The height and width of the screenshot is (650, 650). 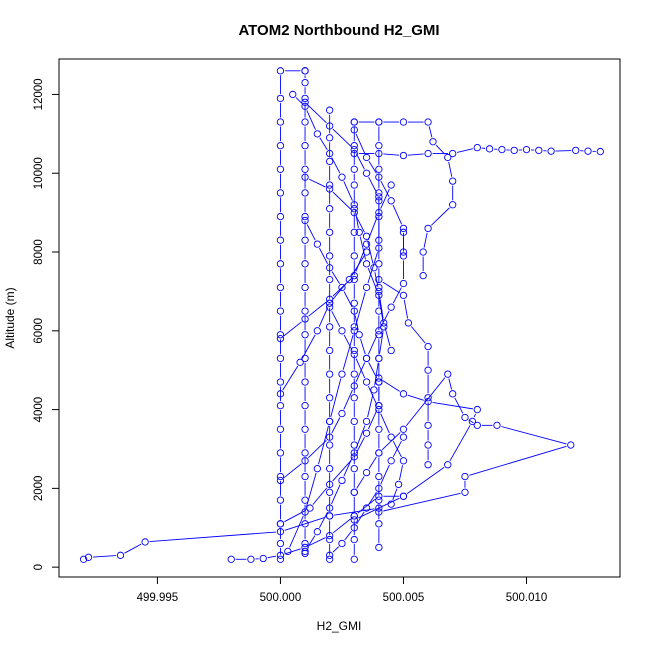 I want to click on x-tick-label: 500.005, so click(x=404, y=598).